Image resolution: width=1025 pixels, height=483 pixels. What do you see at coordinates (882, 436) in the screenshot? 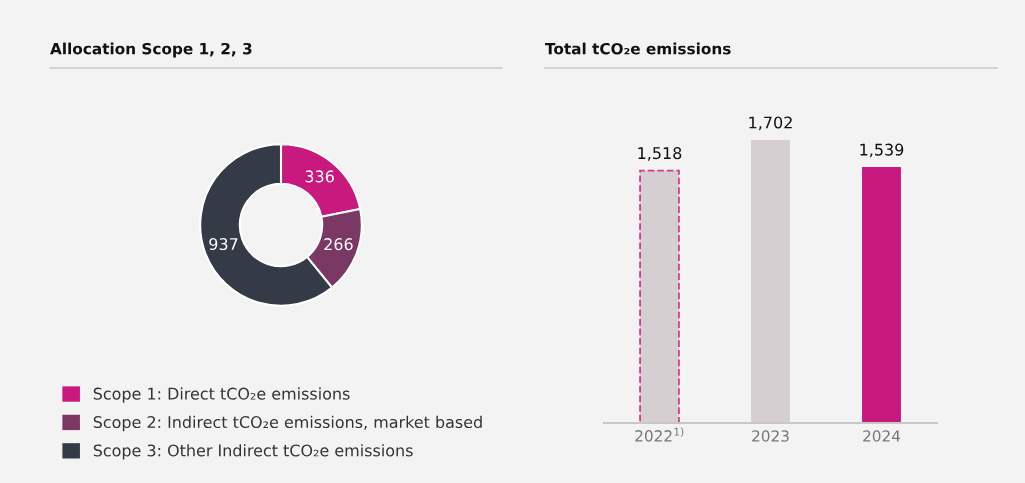
I see `x-tick-label: 2024` at bounding box center [882, 436].